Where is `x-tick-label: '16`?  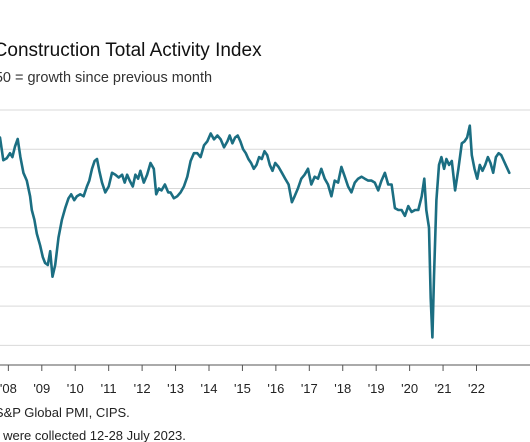 x-tick-label: '16 is located at coordinates (275, 388).